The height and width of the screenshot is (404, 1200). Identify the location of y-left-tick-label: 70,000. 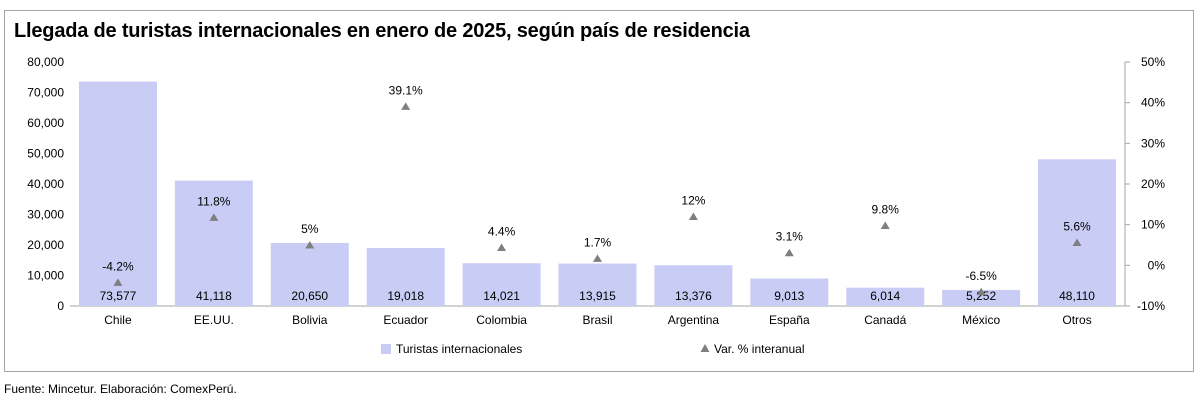
(45, 93).